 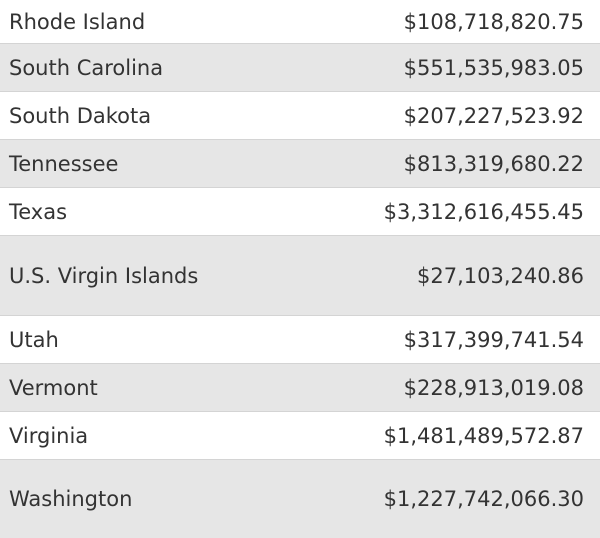 What do you see at coordinates (300, 164) in the screenshot?
I see `table-row: Tennessee $813,319,680.22` at bounding box center [300, 164].